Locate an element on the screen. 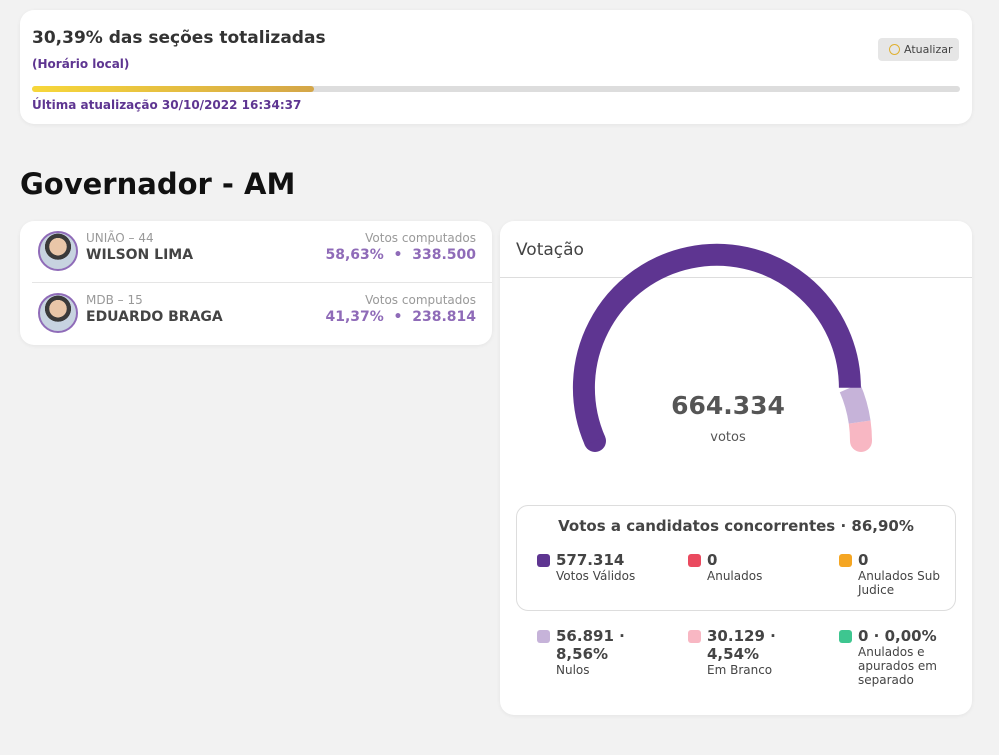 This screenshot has height=755, width=999. candidate-result: 58,63% • 338.500 is located at coordinates (400, 255).